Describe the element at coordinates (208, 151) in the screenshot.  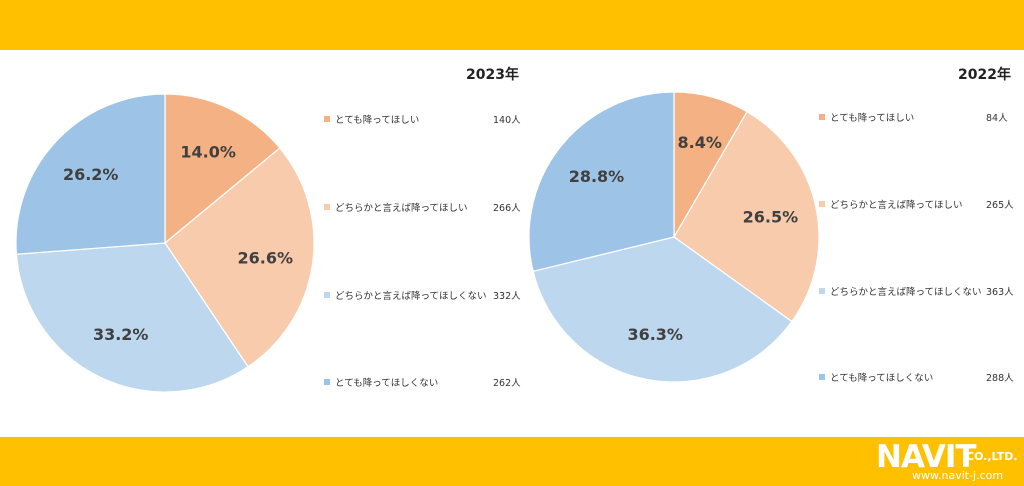
I see `slice-percent-label: 14.0%` at that location.